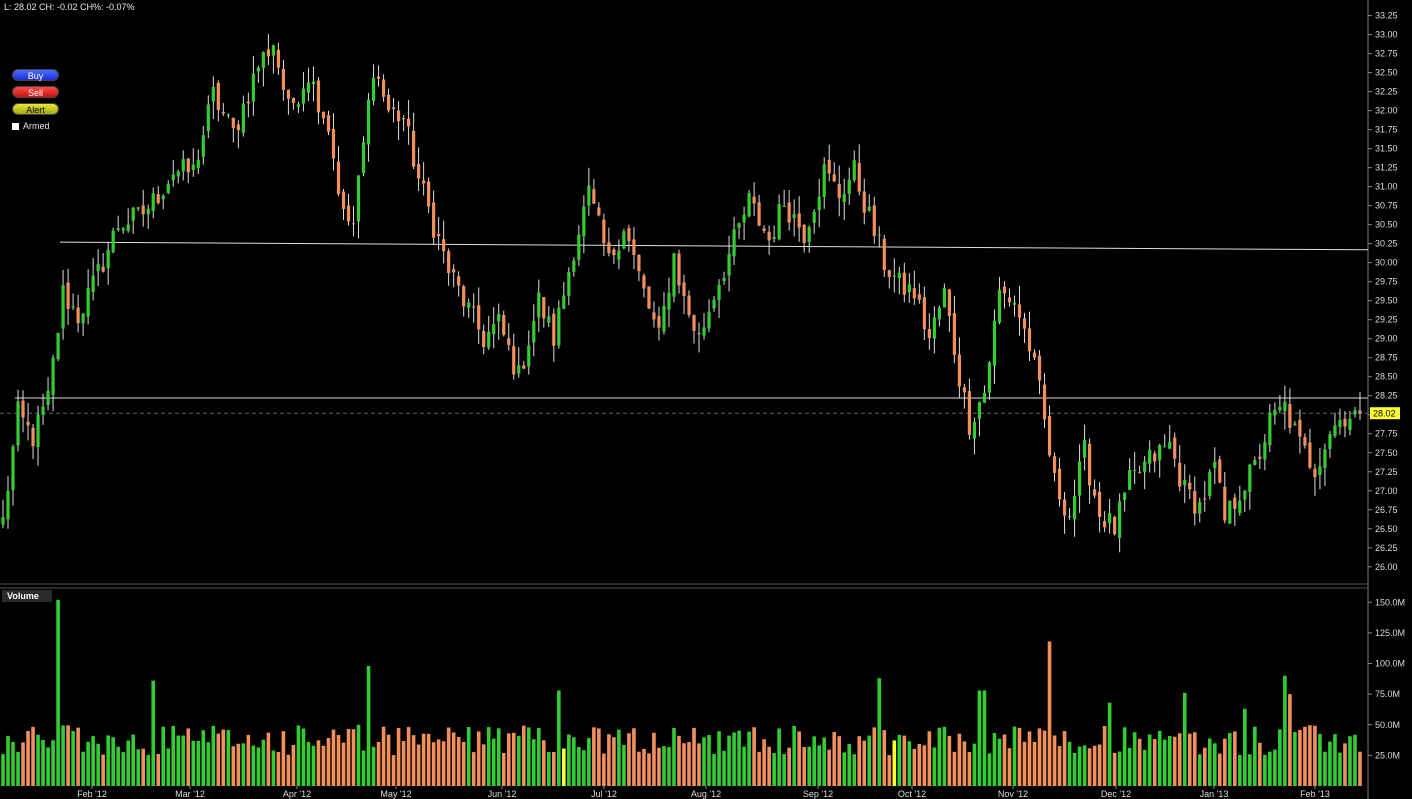 The height and width of the screenshot is (799, 1412). Describe the element at coordinates (35, 109) in the screenshot. I see `alert-button: Alert` at that location.